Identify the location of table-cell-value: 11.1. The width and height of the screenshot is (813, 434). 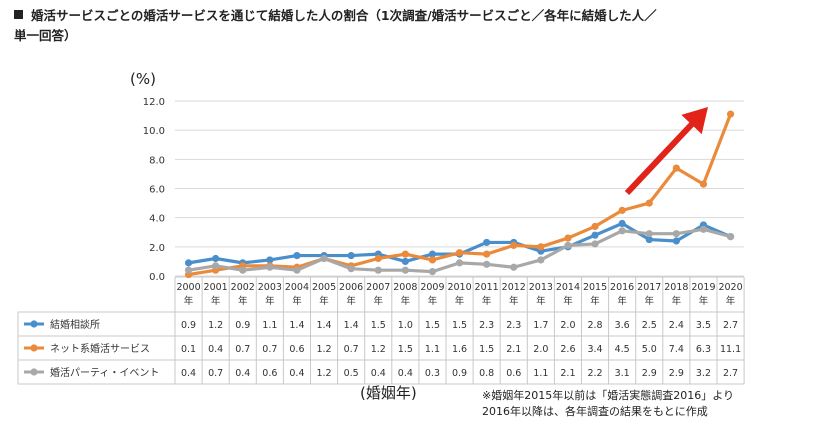
(730, 349).